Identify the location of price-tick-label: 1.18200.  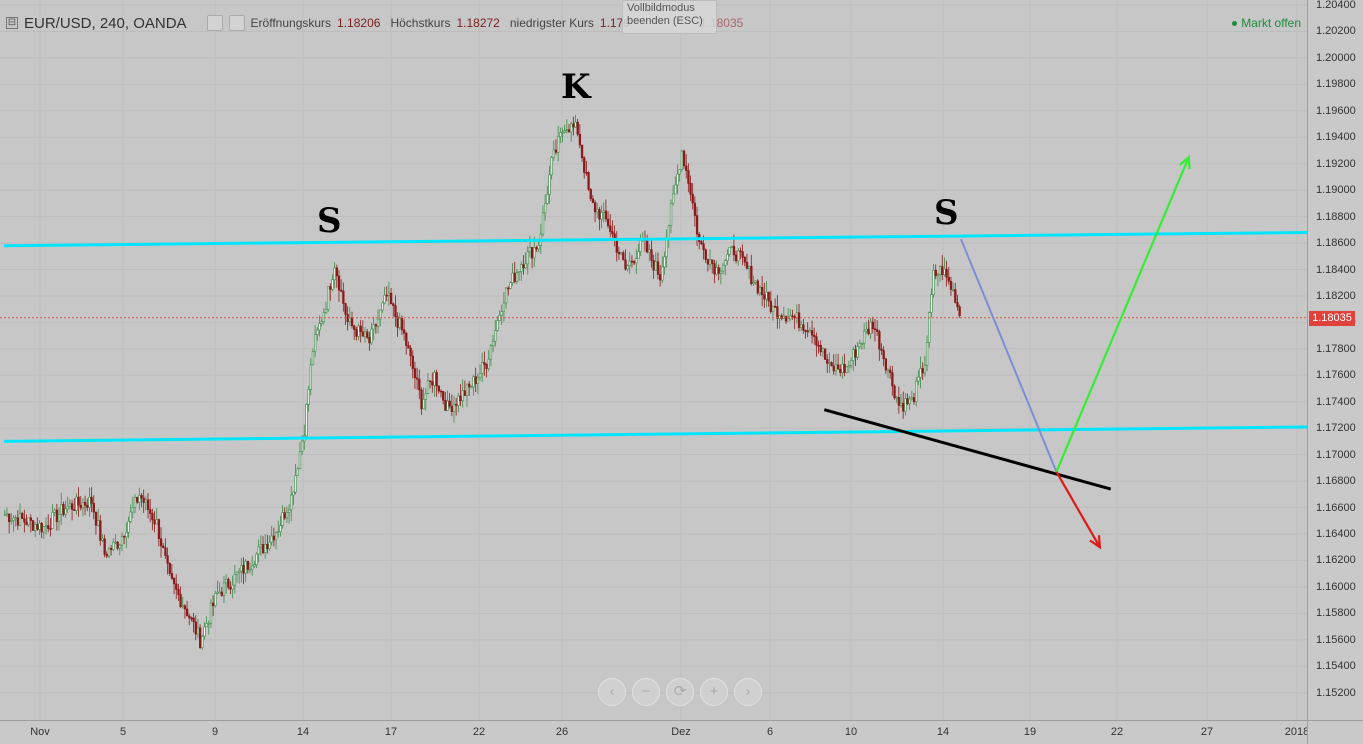
(1336, 295).